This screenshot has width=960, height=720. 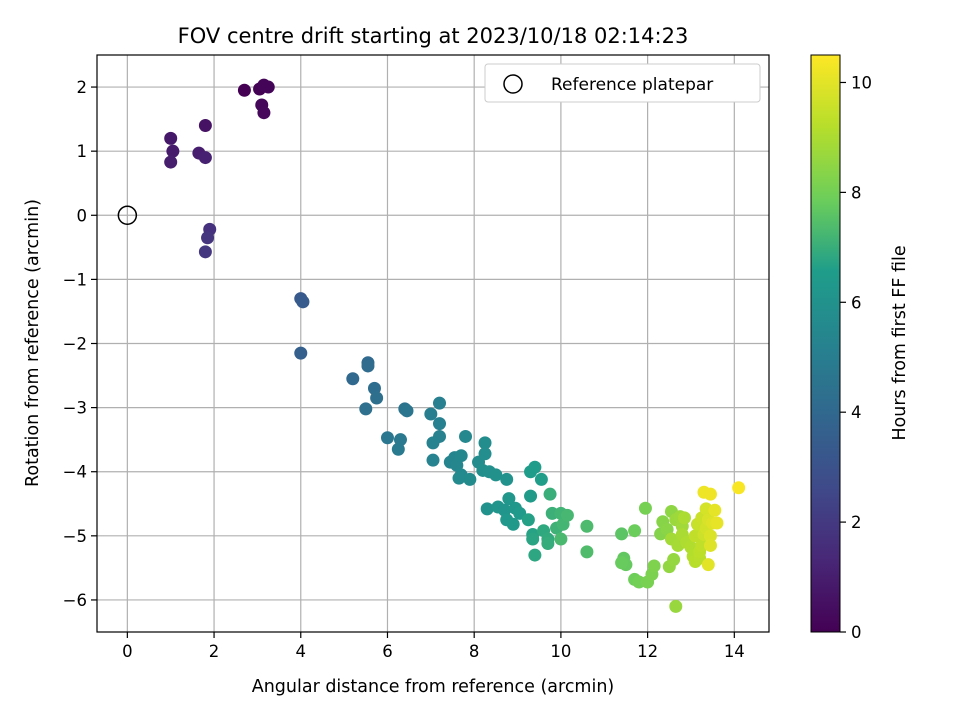 What do you see at coordinates (513, 84) in the screenshot?
I see `legend-marker` at bounding box center [513, 84].